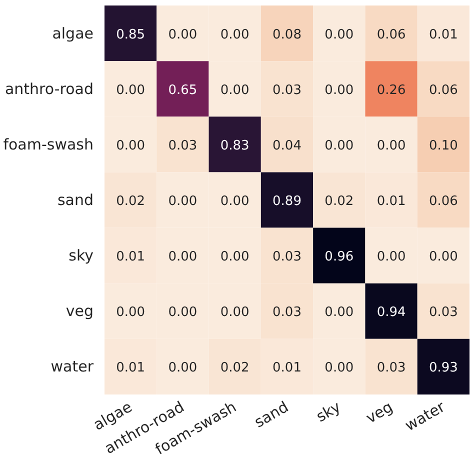  What do you see at coordinates (72, 367) in the screenshot?
I see `y-tick-label: water` at bounding box center [72, 367].